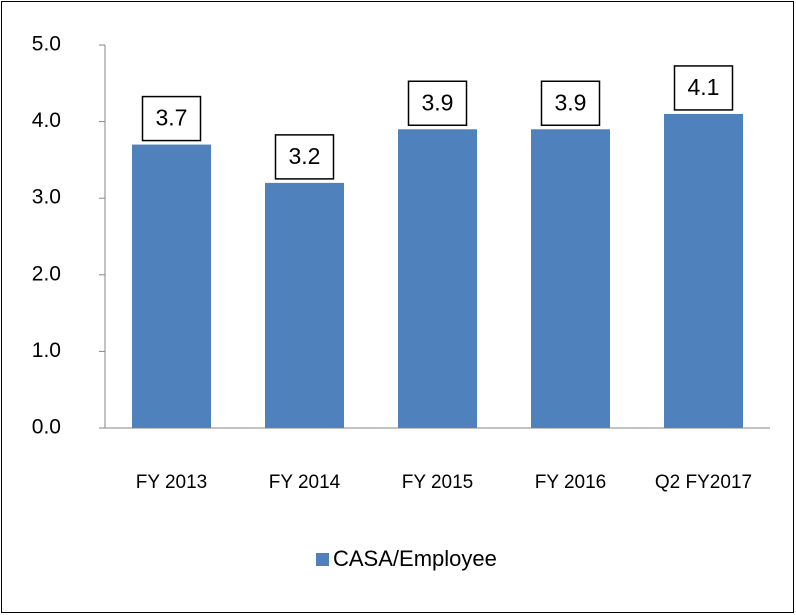 This screenshot has width=796, height=615. What do you see at coordinates (46, 197) in the screenshot?
I see `y-tick-label: 3.0` at bounding box center [46, 197].